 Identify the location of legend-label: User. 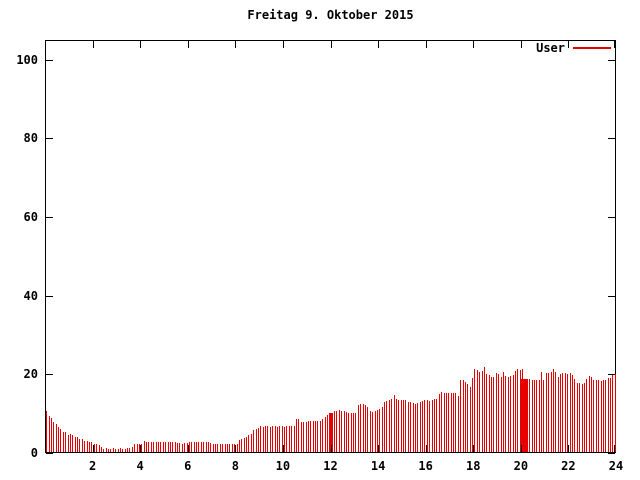
(550, 48).